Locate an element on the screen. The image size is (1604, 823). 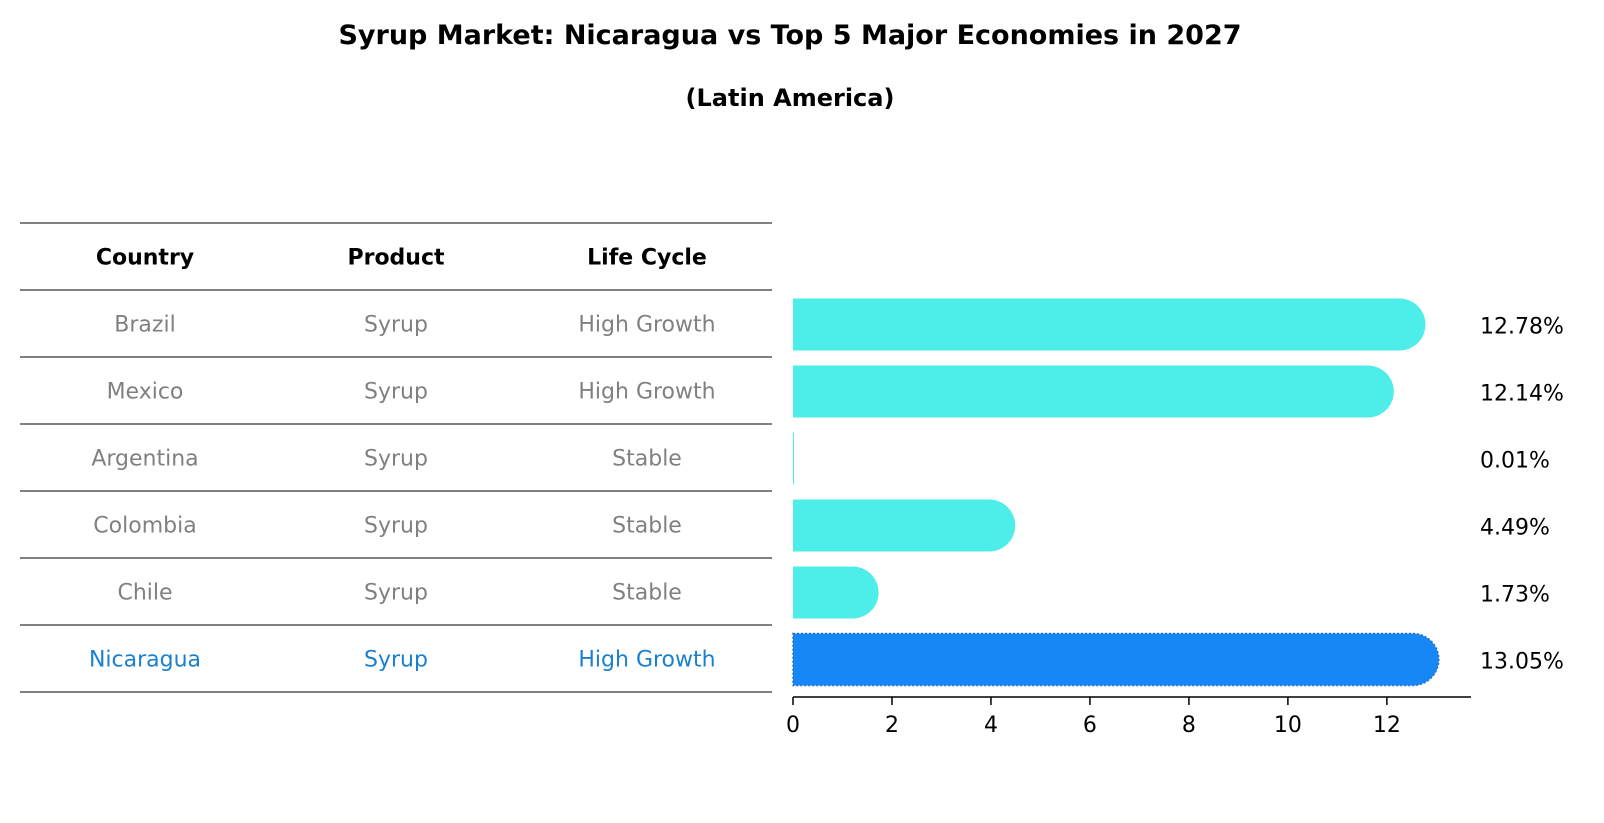
table-cell: Chile is located at coordinates (144, 593).